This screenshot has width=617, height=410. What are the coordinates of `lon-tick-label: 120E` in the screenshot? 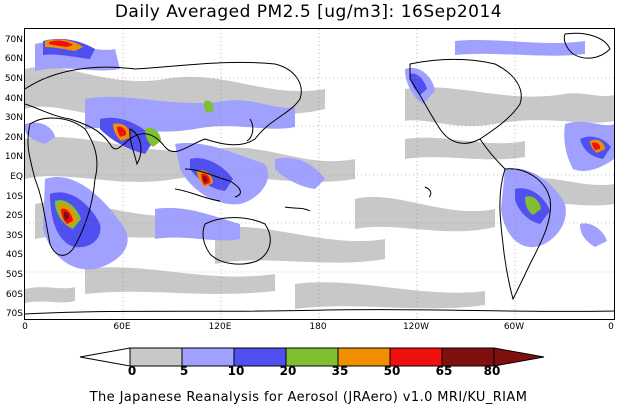 It's located at (220, 327).